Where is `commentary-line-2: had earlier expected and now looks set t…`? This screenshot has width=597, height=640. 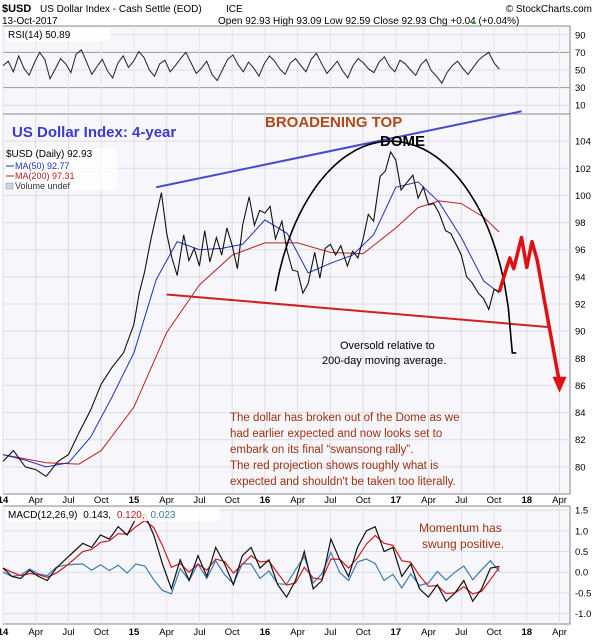
commentary-line-2: had earlier expected and now looks set t… is located at coordinates (336, 434).